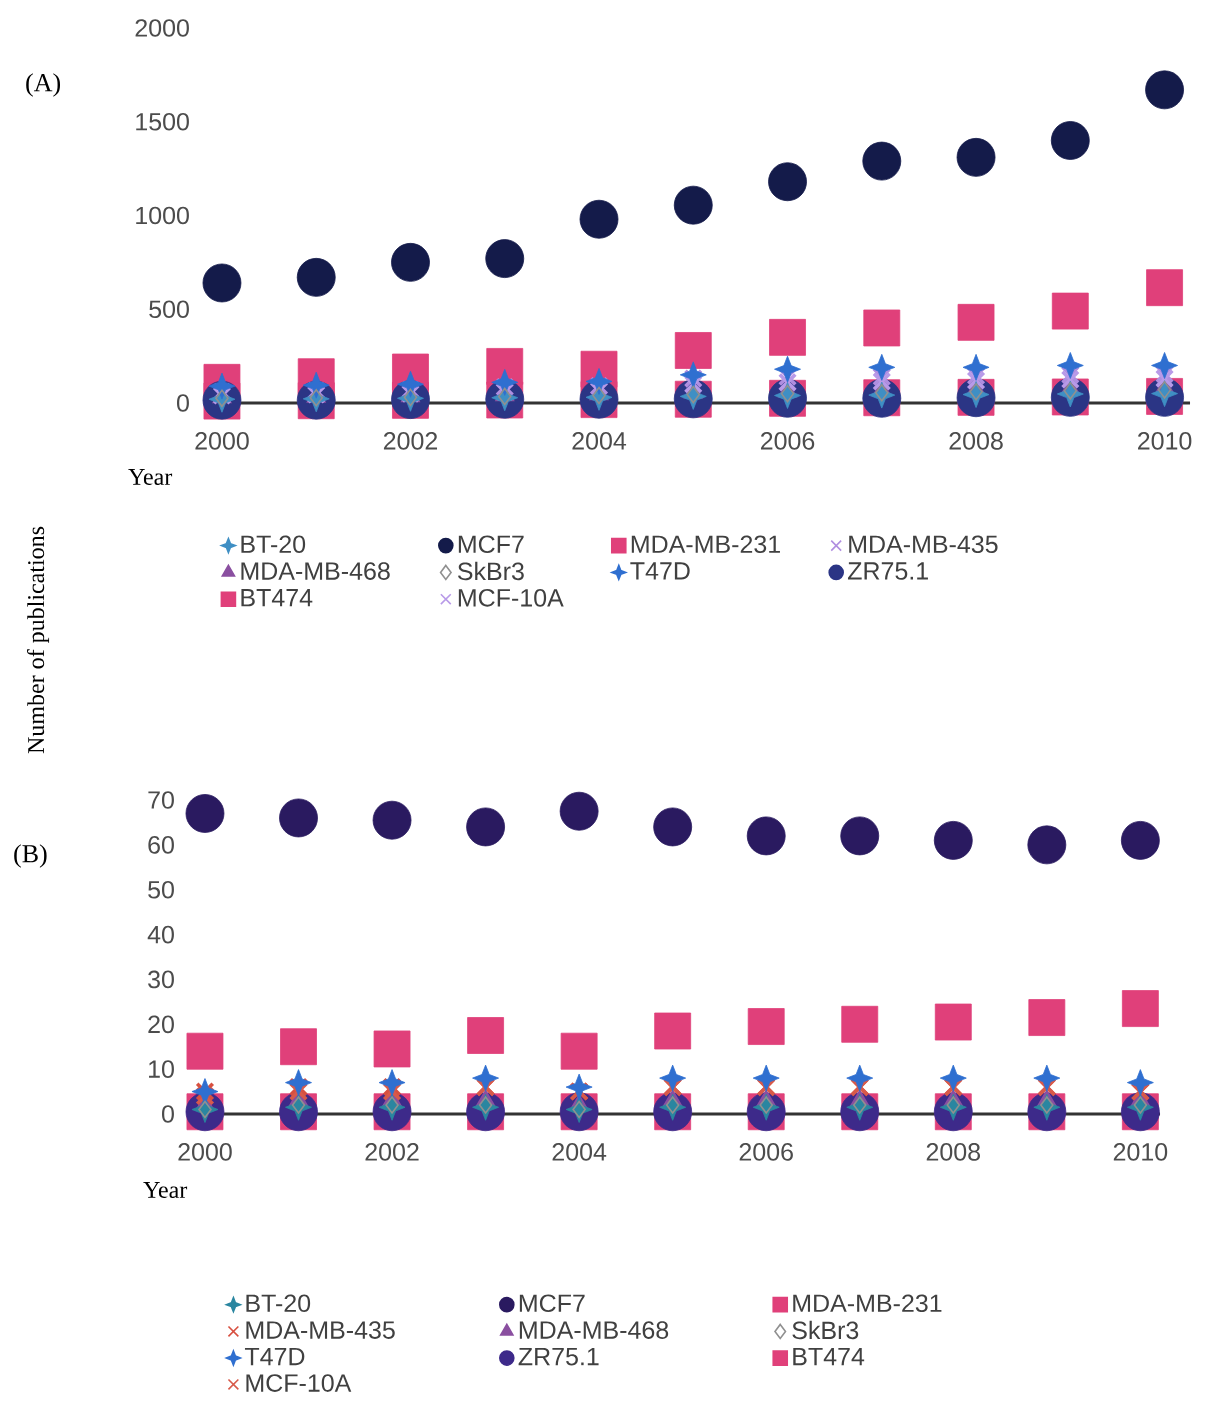 The width and height of the screenshot is (1214, 1427). What do you see at coordinates (160, 934) in the screenshot?
I see `y-tick-label: 40` at bounding box center [160, 934].